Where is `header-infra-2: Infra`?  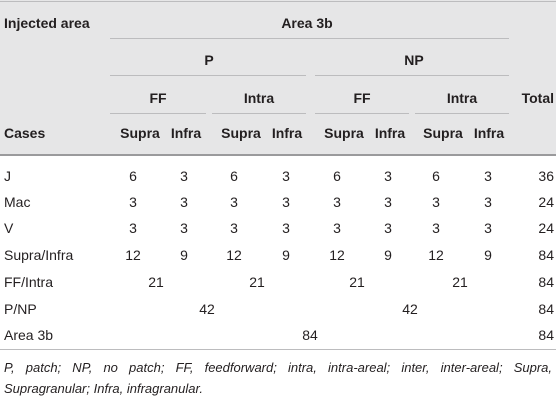 header-infra-2: Infra is located at coordinates (287, 133).